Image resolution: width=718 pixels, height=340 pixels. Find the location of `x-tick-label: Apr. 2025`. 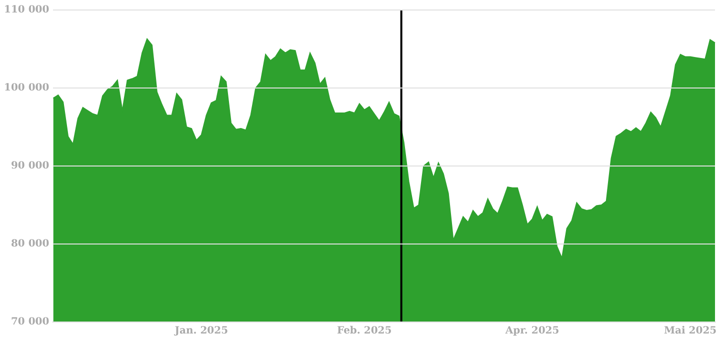

x-tick-label: Apr. 2025 is located at coordinates (532, 331).